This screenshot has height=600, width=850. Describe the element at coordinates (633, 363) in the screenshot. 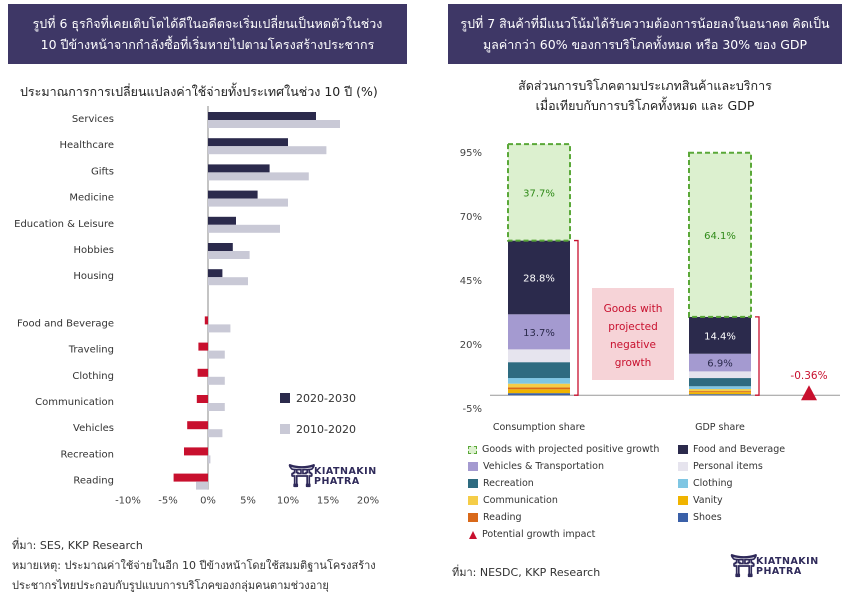

I see `annotation-text: growth` at that location.